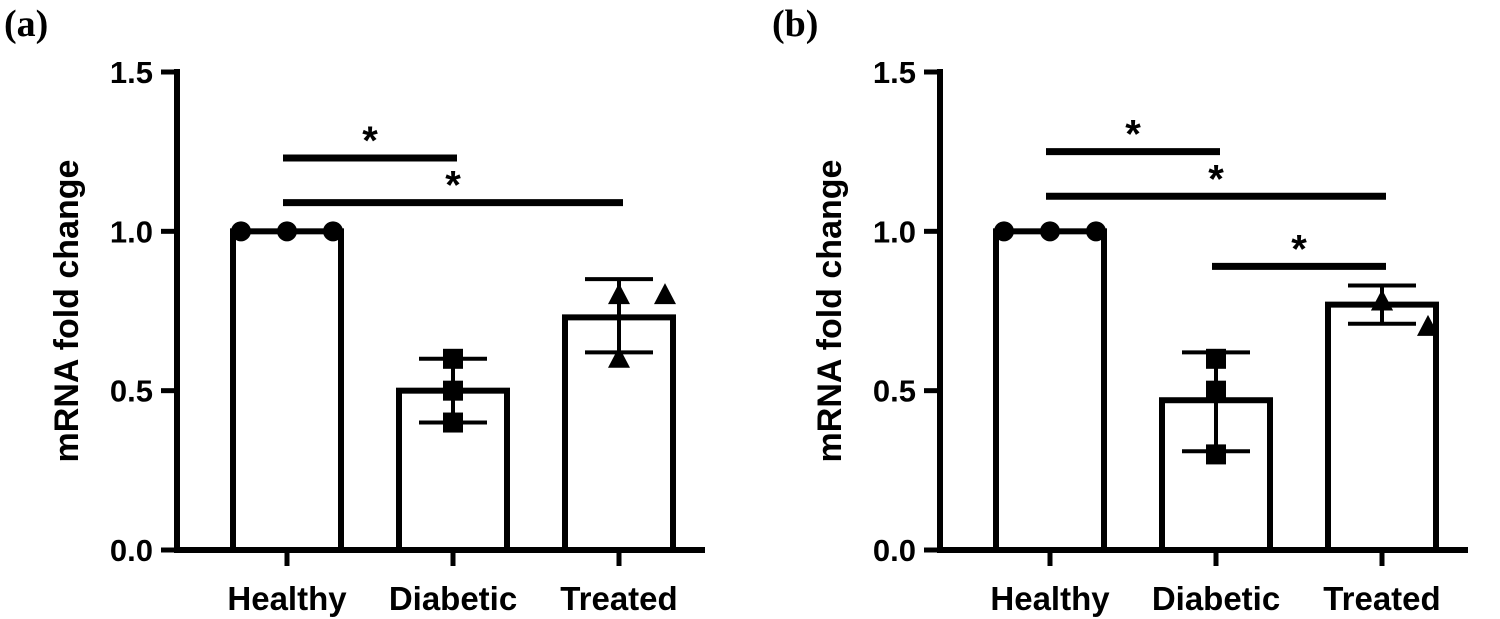 The width and height of the screenshot is (1500, 619). I want to click on panel-label-a: (a), so click(26, 24).